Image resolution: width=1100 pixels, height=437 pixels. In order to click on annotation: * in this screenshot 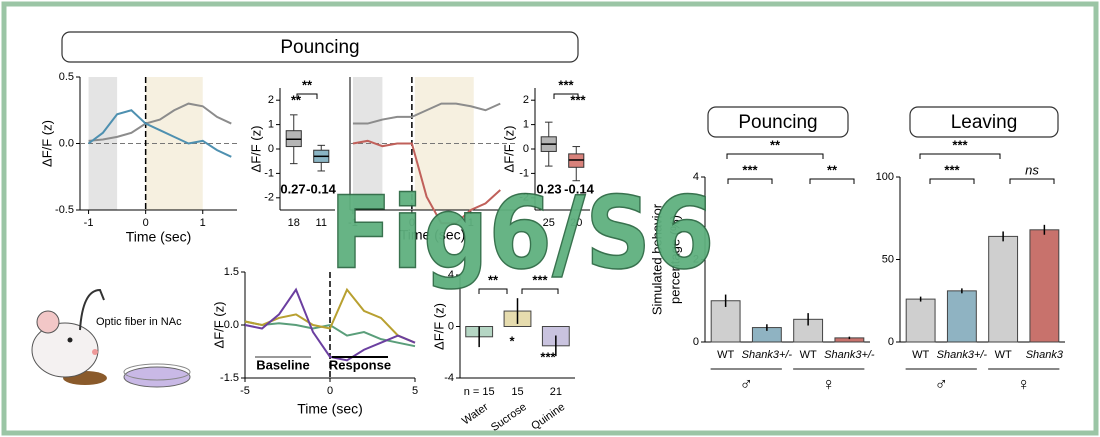, I will do `click(512, 340)`.